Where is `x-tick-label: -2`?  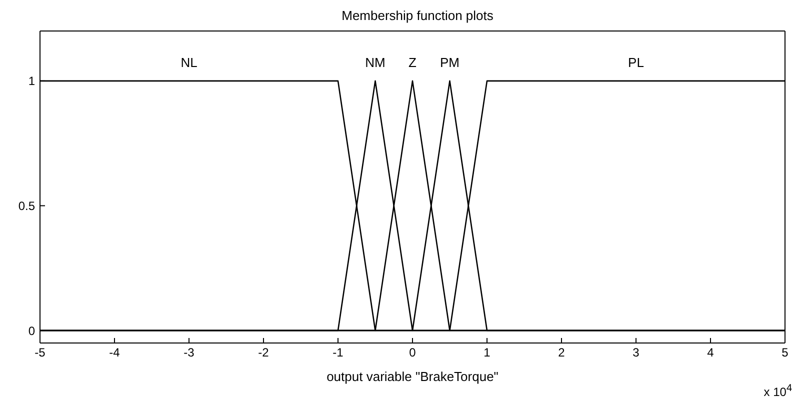
x-tick-label: -2 is located at coordinates (264, 353).